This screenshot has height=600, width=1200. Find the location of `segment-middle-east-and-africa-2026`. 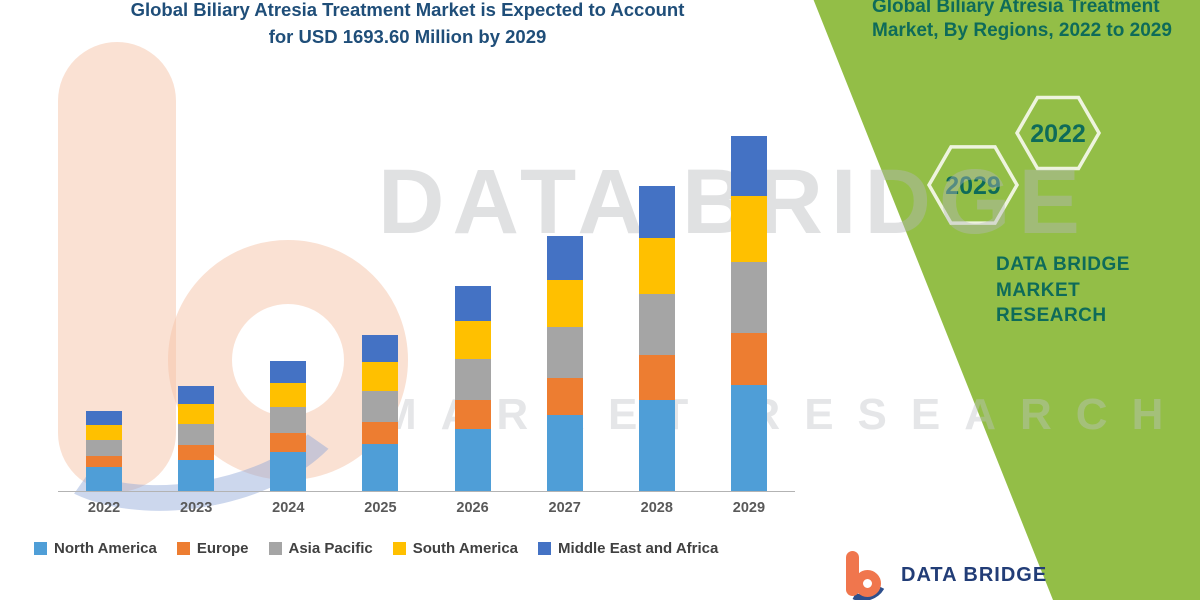

segment-middle-east-and-africa-2026 is located at coordinates (472, 303).